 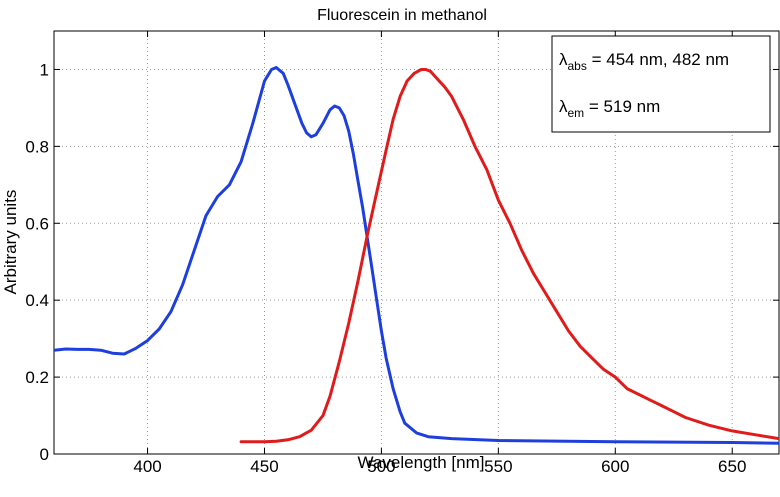 What do you see at coordinates (622, 106) in the screenshot?
I see `em-value: = 519 nm` at bounding box center [622, 106].